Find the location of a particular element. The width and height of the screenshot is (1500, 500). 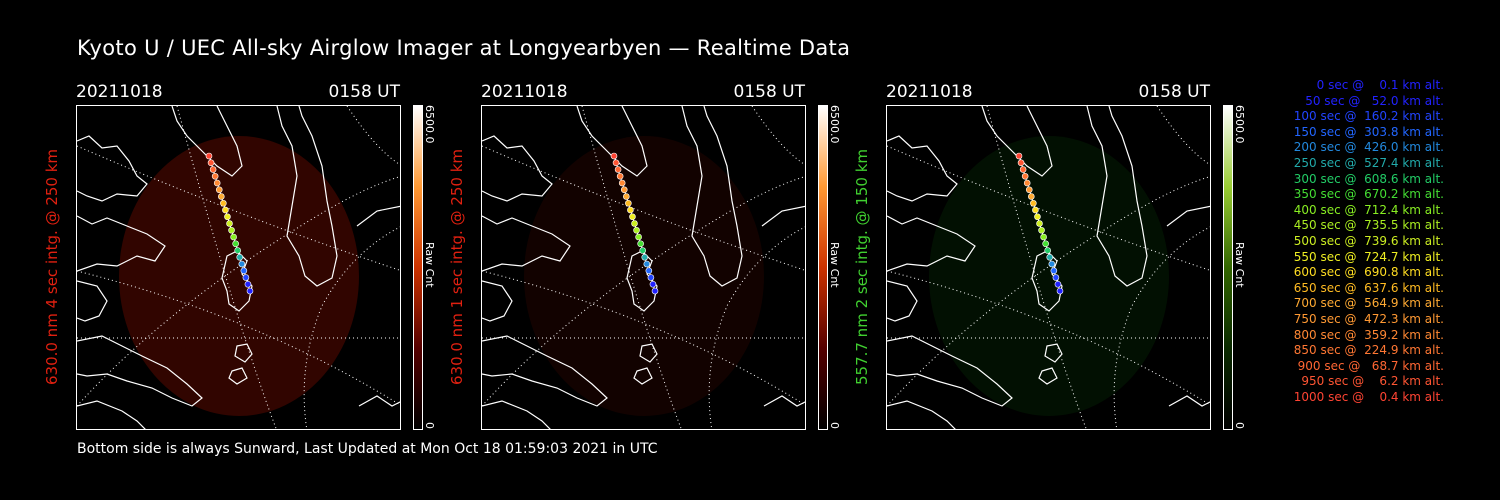

legend-entry: 700 sec @ 564.9 km alt. is located at coordinates (1366, 303).